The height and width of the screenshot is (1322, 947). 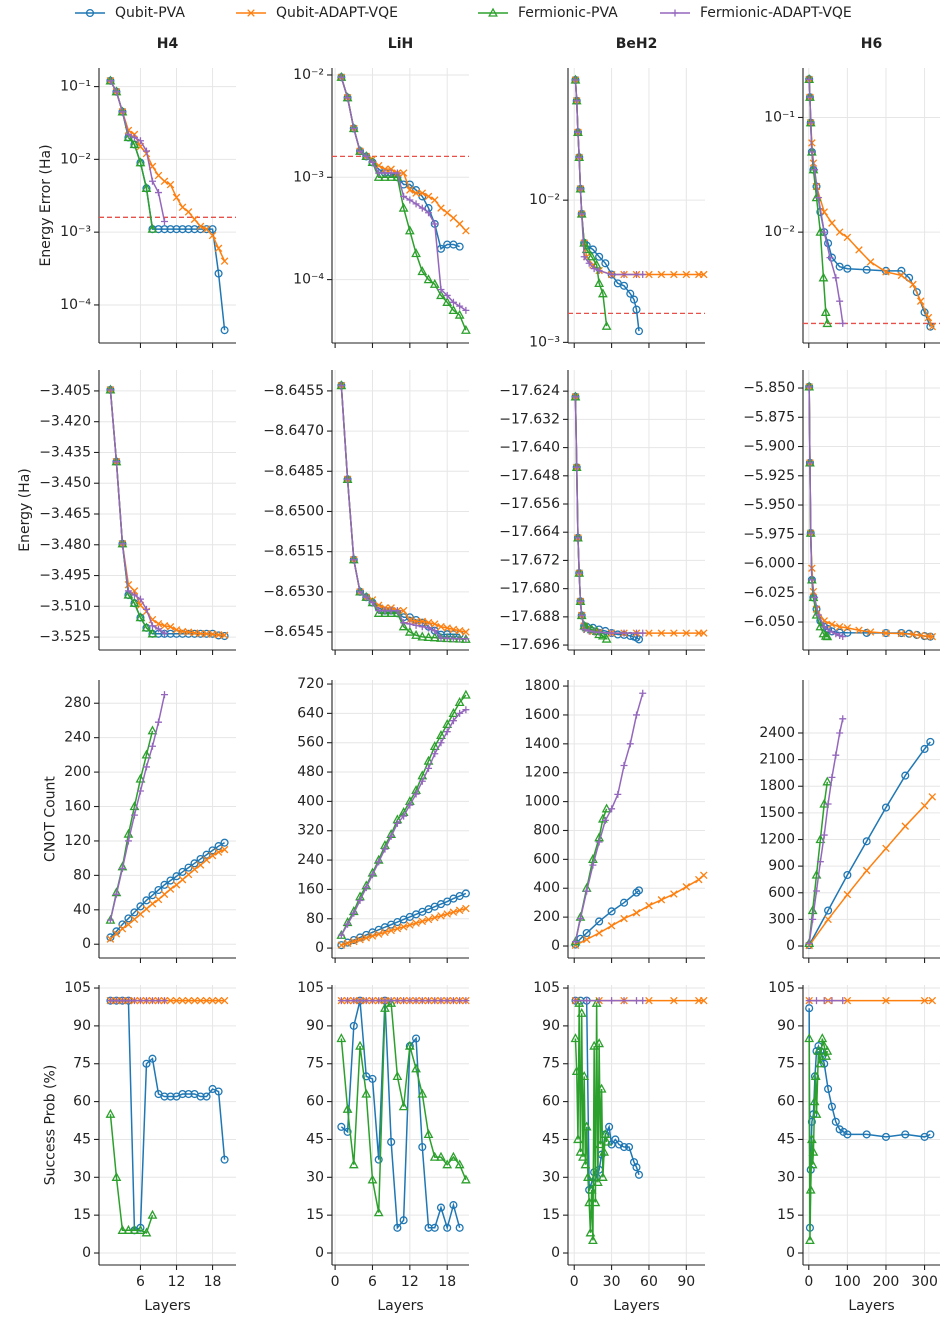 I want to click on y-tick-label: −5.950, so click(x=769, y=505).